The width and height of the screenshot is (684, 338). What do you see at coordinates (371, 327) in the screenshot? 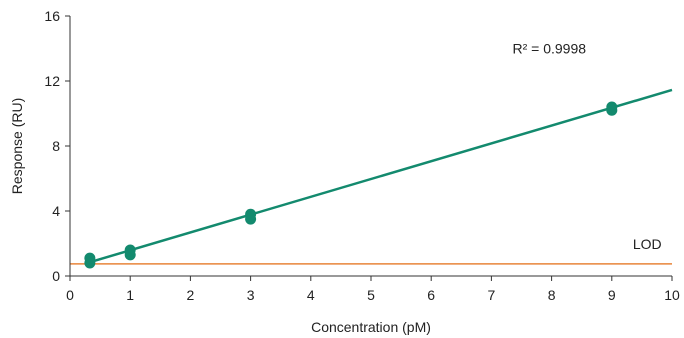
I see `x-axis-title: Concentration (pM)` at bounding box center [371, 327].